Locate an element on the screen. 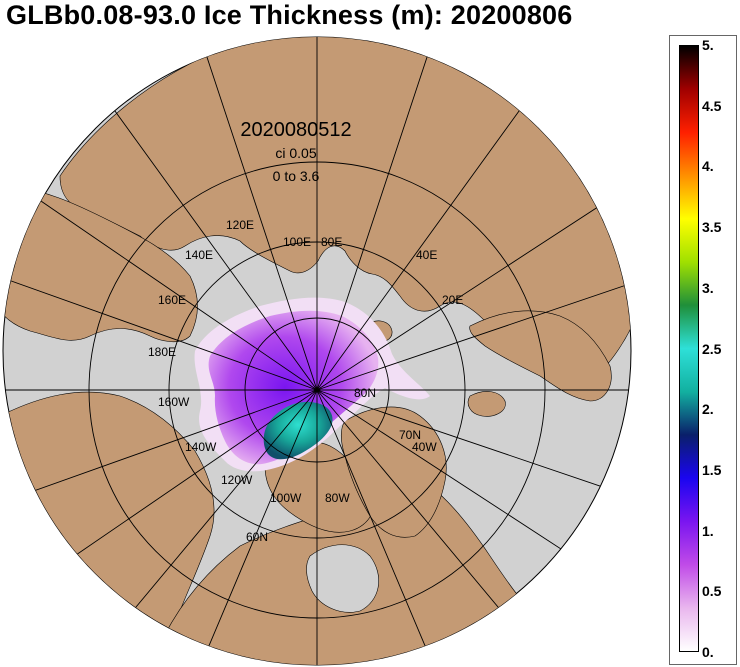 The image size is (740, 667). colorbar-tick-label: 0.5 is located at coordinates (712, 591).